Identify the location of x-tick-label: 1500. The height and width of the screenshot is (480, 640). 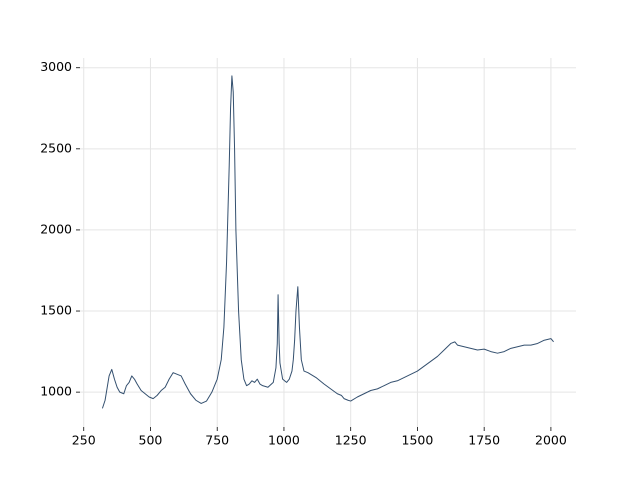
(418, 440).